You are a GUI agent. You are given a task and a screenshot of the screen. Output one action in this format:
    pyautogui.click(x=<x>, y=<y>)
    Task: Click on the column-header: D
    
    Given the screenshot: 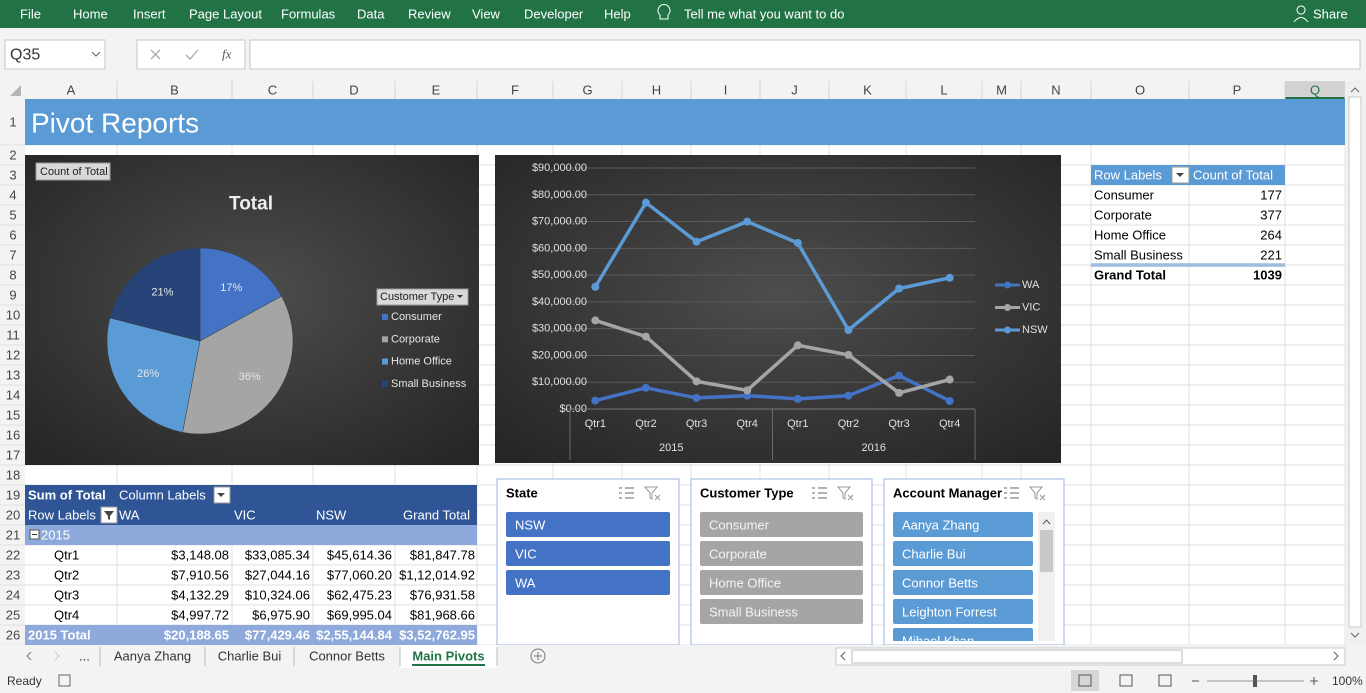 What is the action you would take?
    pyautogui.click(x=353, y=90)
    